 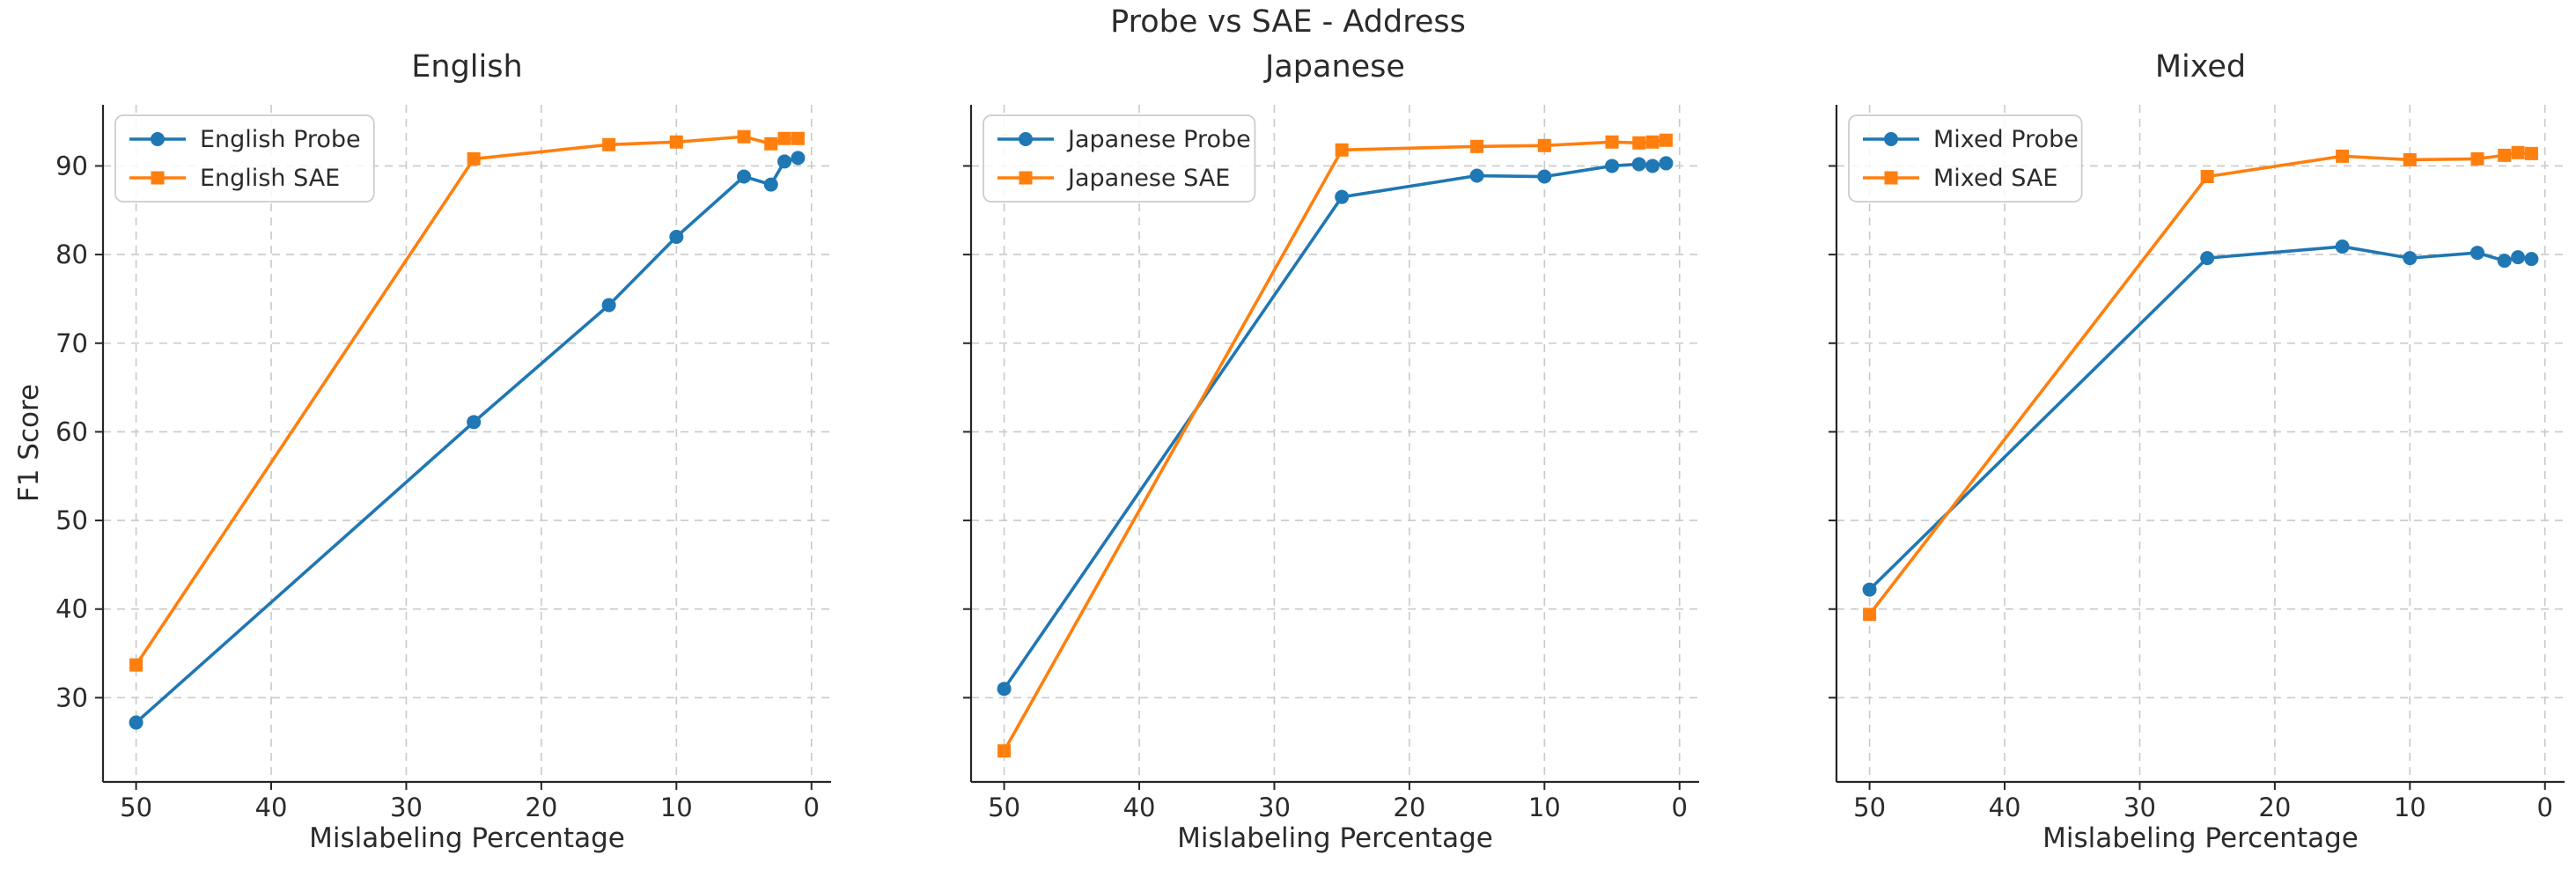 What do you see at coordinates (467, 67) in the screenshot?
I see `subplot-title-english: English` at bounding box center [467, 67].